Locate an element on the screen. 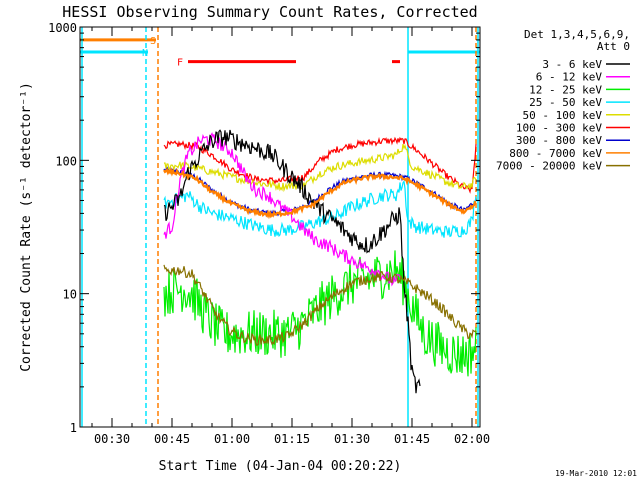  legend-label: 800 - 7000 keV is located at coordinates (555, 153).